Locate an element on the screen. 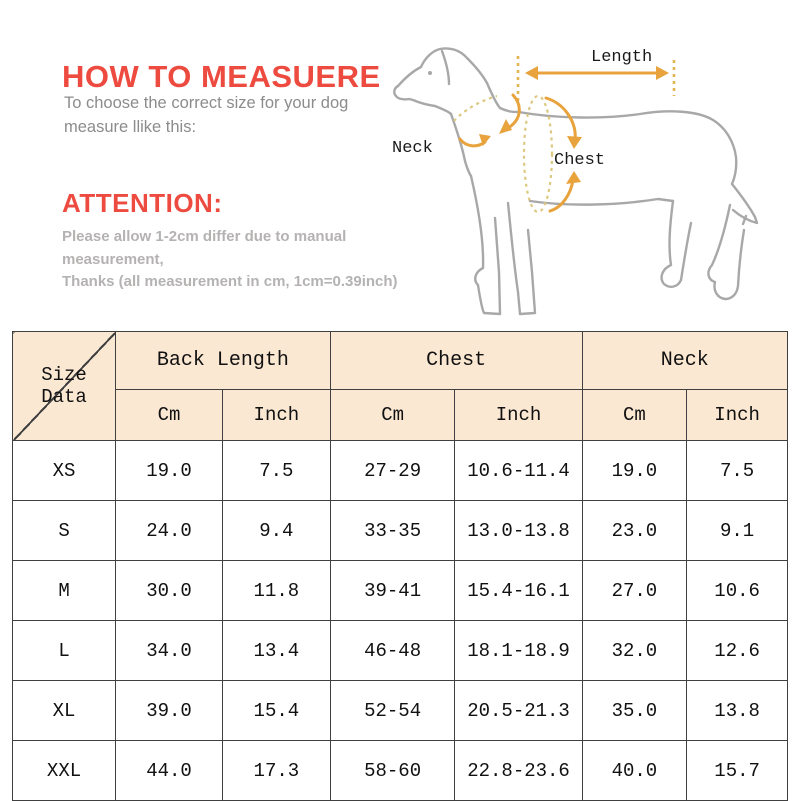 This screenshot has width=800, height=801. neck-cm-value: 27.0 is located at coordinates (634, 590).